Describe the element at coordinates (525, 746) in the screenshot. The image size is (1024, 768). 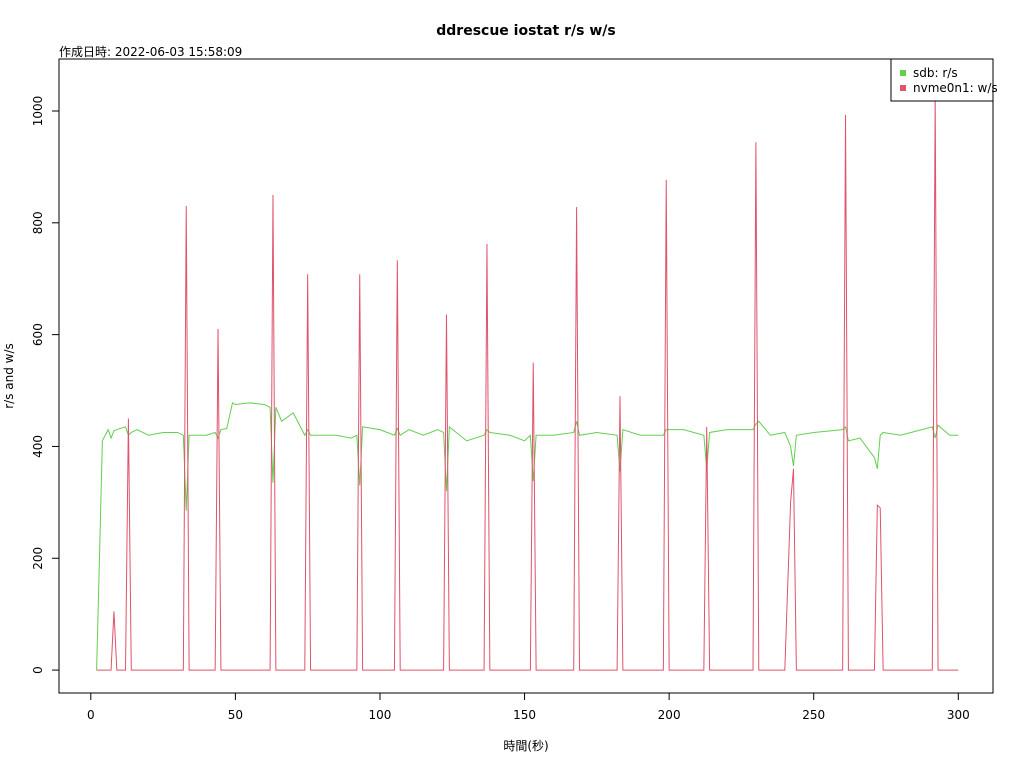
I see `x-axis-label: 時間(秒)` at that location.